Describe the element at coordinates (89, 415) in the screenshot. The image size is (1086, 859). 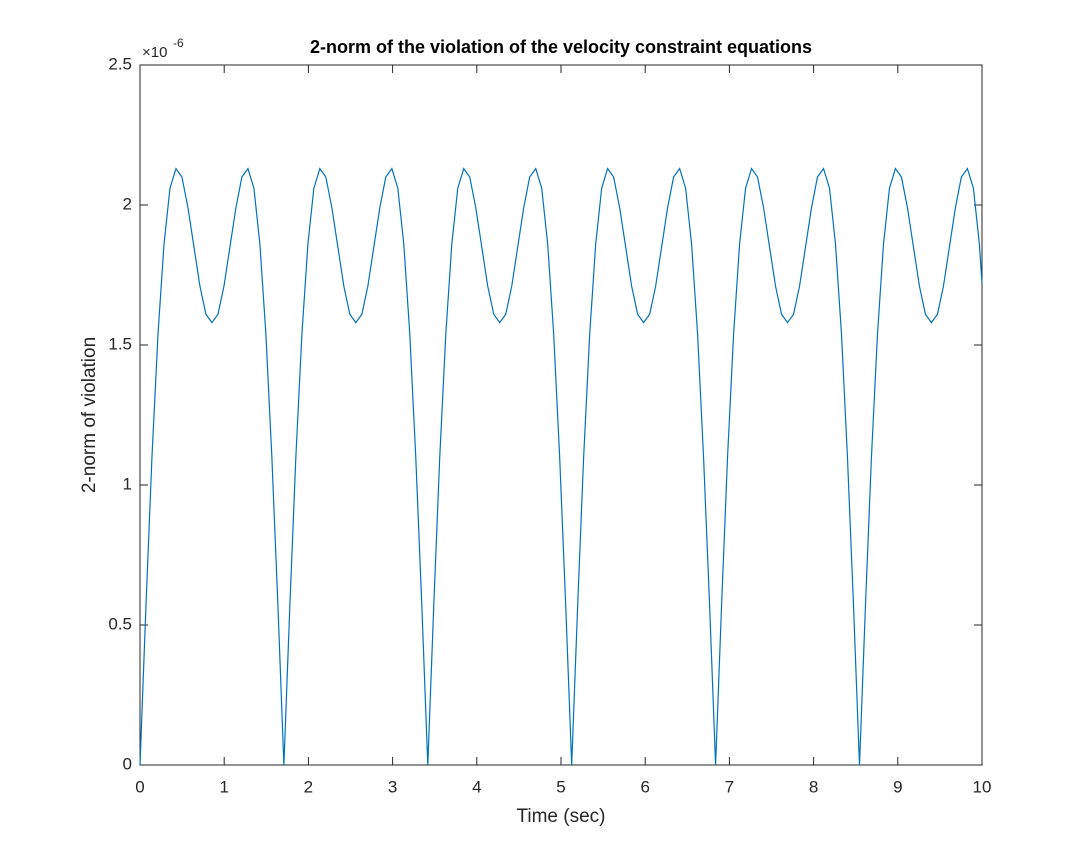
I see `y-axis-label: 2-norm of violation` at that location.